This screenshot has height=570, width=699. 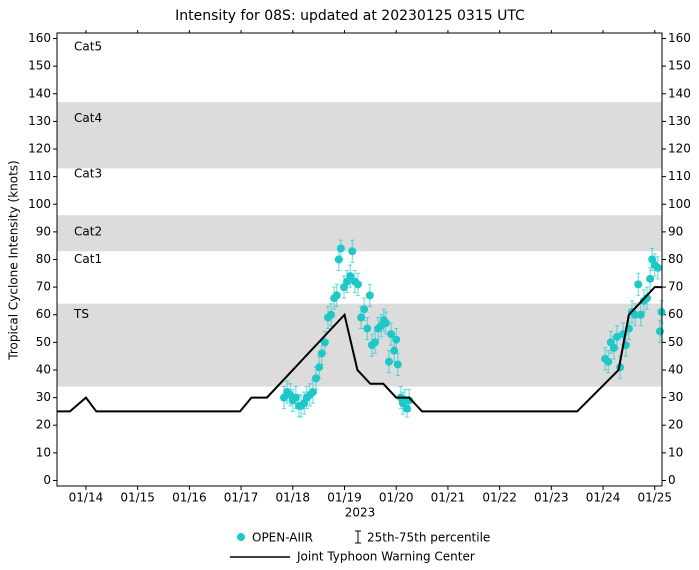 I want to click on y-tick-label: 50, so click(x=43, y=342).